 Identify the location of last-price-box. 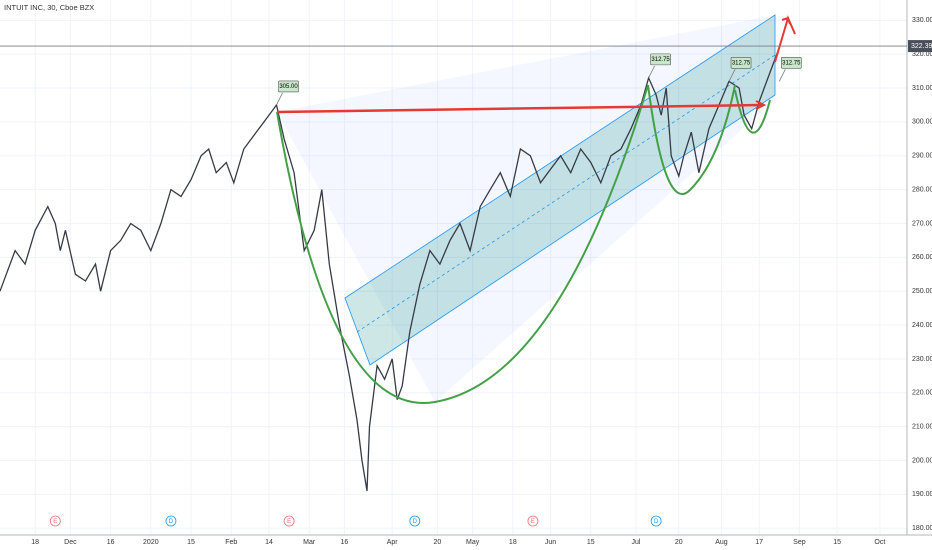
(920, 46).